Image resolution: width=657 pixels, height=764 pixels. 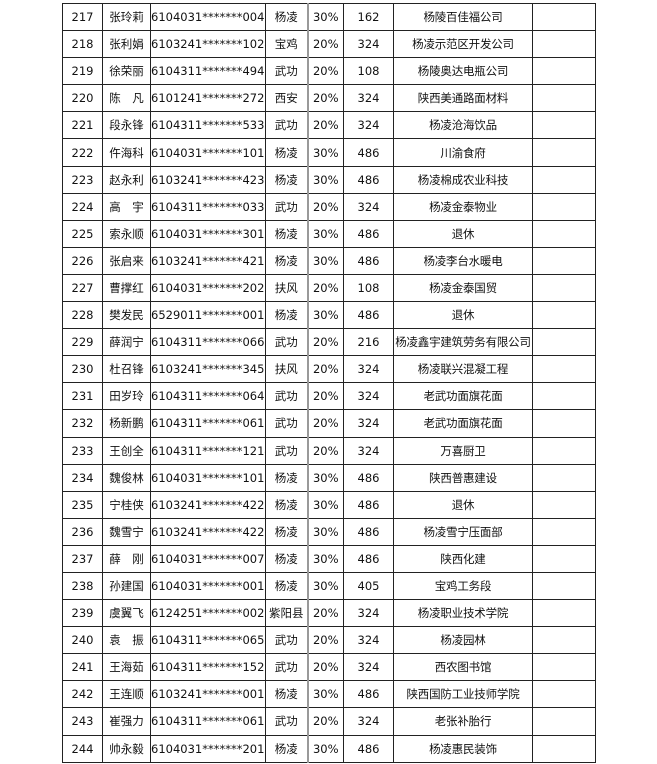 What do you see at coordinates (82, 44) in the screenshot?
I see `row-number-cell: 218` at bounding box center [82, 44].